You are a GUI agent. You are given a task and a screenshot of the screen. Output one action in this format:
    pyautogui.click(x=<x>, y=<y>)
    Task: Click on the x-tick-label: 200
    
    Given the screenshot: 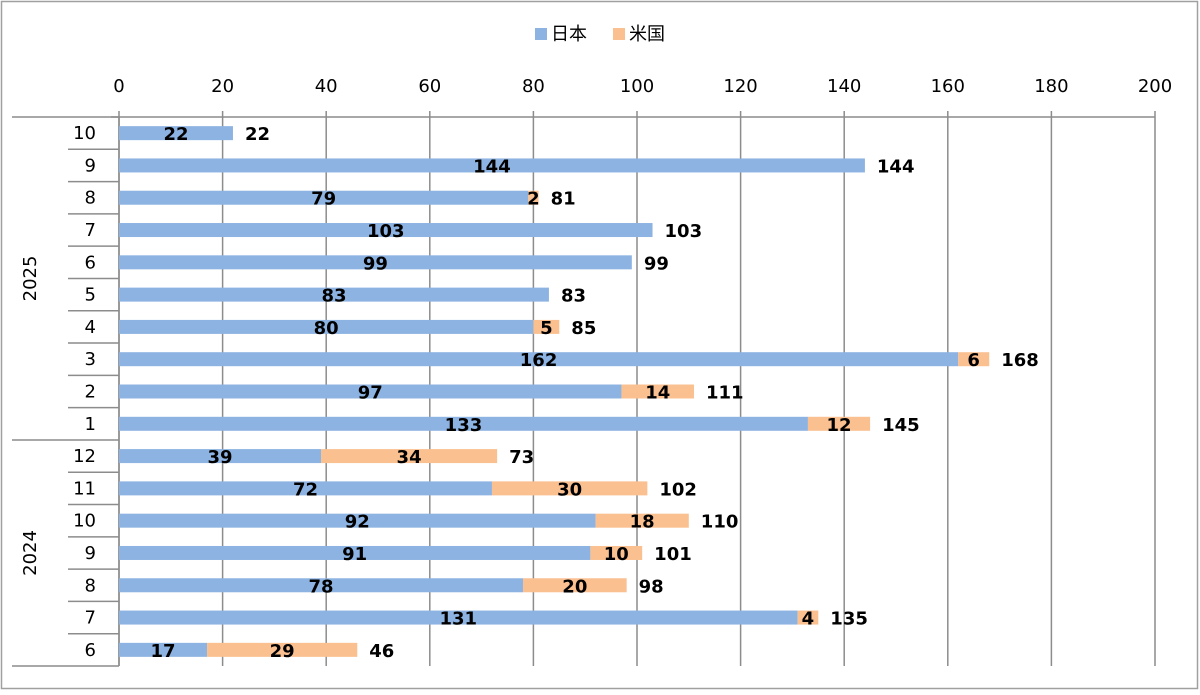 What is the action you would take?
    pyautogui.click(x=1155, y=86)
    